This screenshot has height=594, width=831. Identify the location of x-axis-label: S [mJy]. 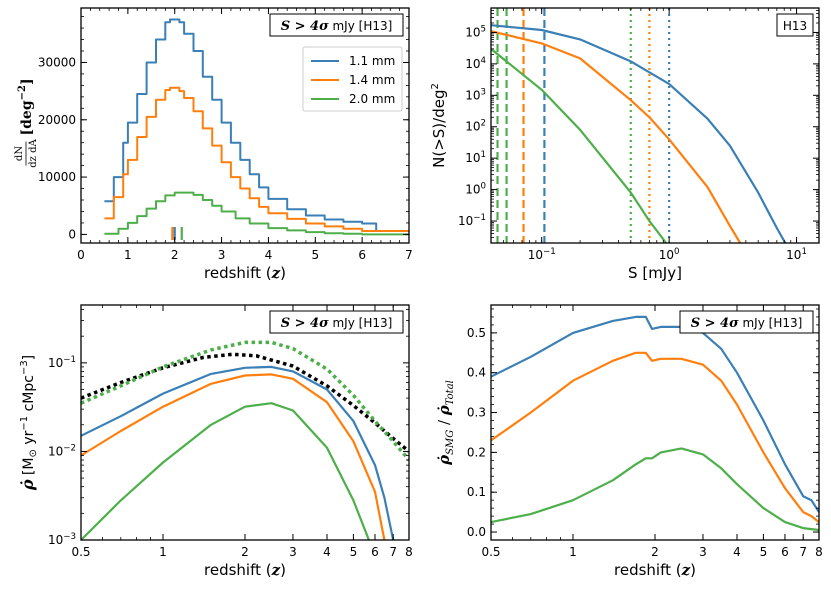
(655, 273).